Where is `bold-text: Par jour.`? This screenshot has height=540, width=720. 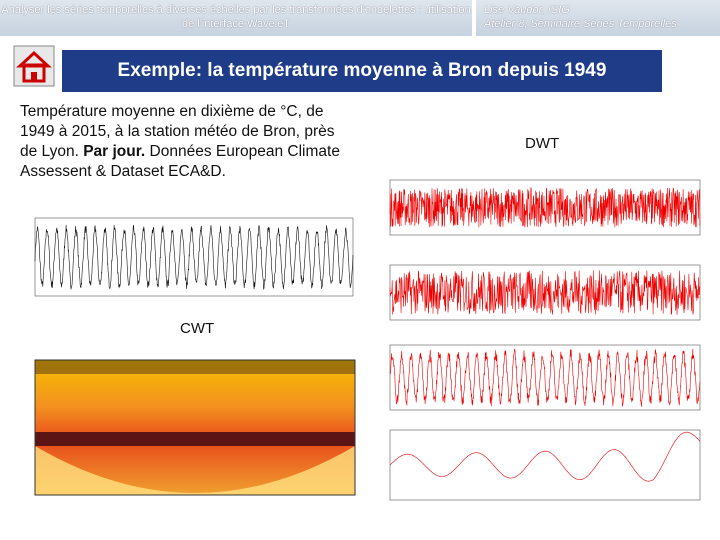
bold-text: Par jour. is located at coordinates (114, 151).